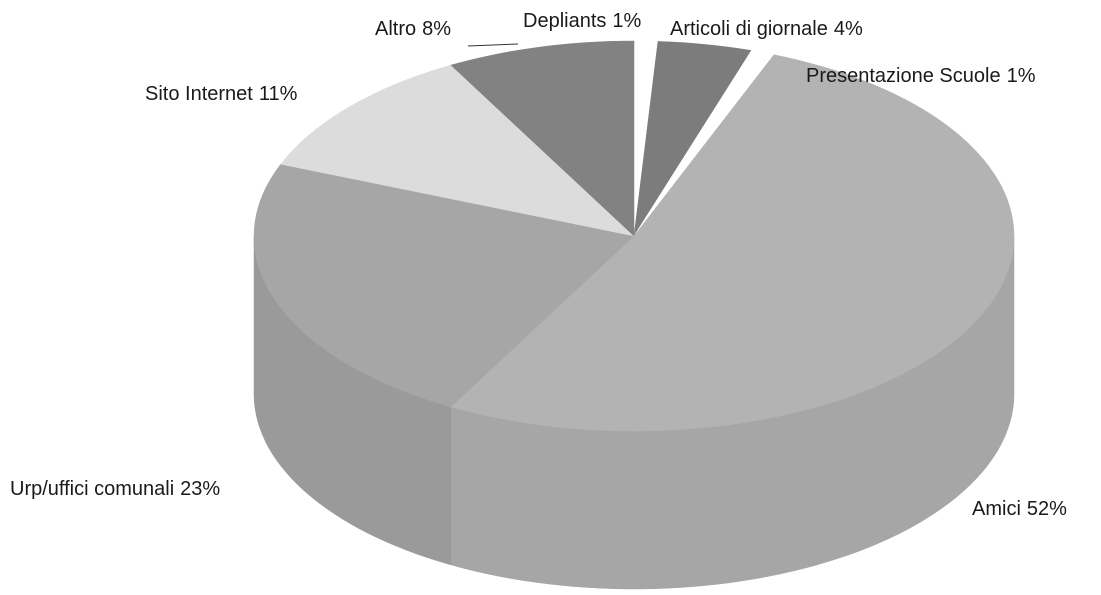 The height and width of the screenshot is (595, 1101). I want to click on slice-label-category: Altro, so click(395, 29).